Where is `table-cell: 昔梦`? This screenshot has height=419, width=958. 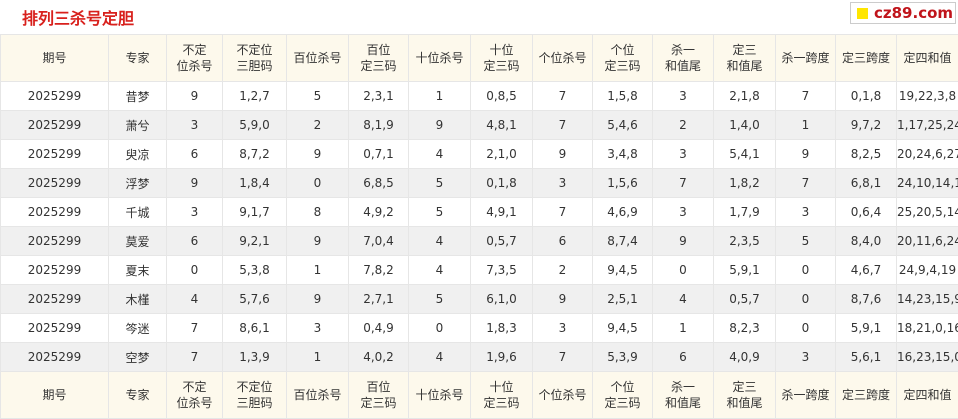 table-cell: 昔梦 is located at coordinates (138, 96).